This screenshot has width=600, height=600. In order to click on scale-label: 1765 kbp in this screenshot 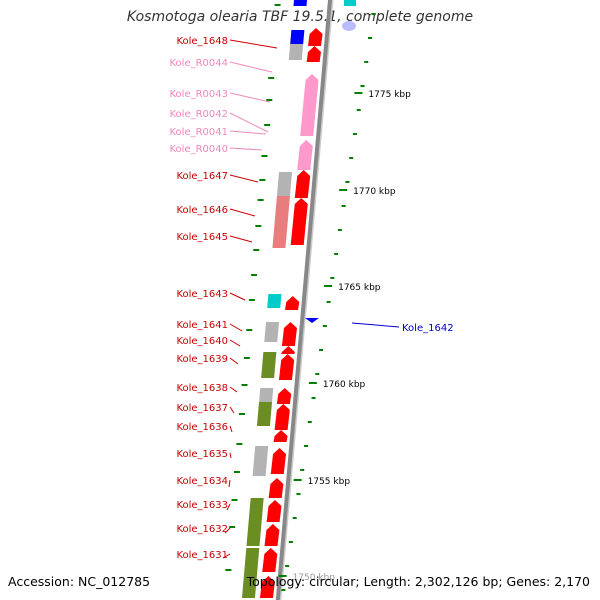, I will do `click(359, 288)`.